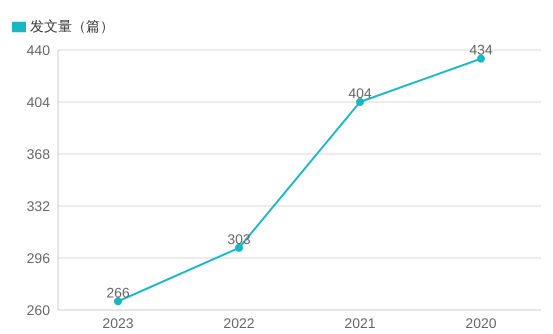  What do you see at coordinates (38, 310) in the screenshot?
I see `y-tick-label: 260` at bounding box center [38, 310].